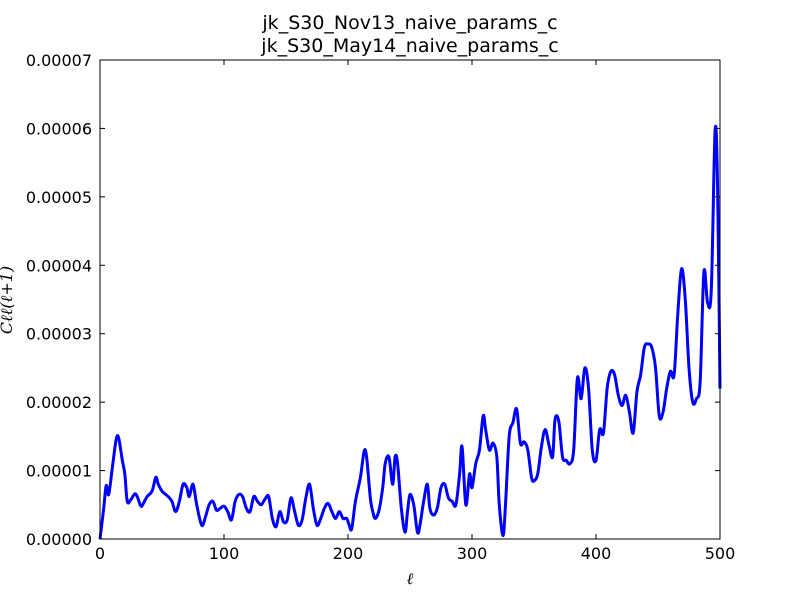  I want to click on y-tick-label: 0.00005, so click(59, 197).